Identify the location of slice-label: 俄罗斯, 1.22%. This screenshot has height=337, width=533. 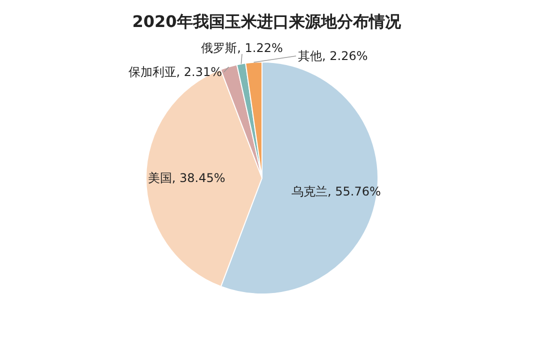
(242, 48).